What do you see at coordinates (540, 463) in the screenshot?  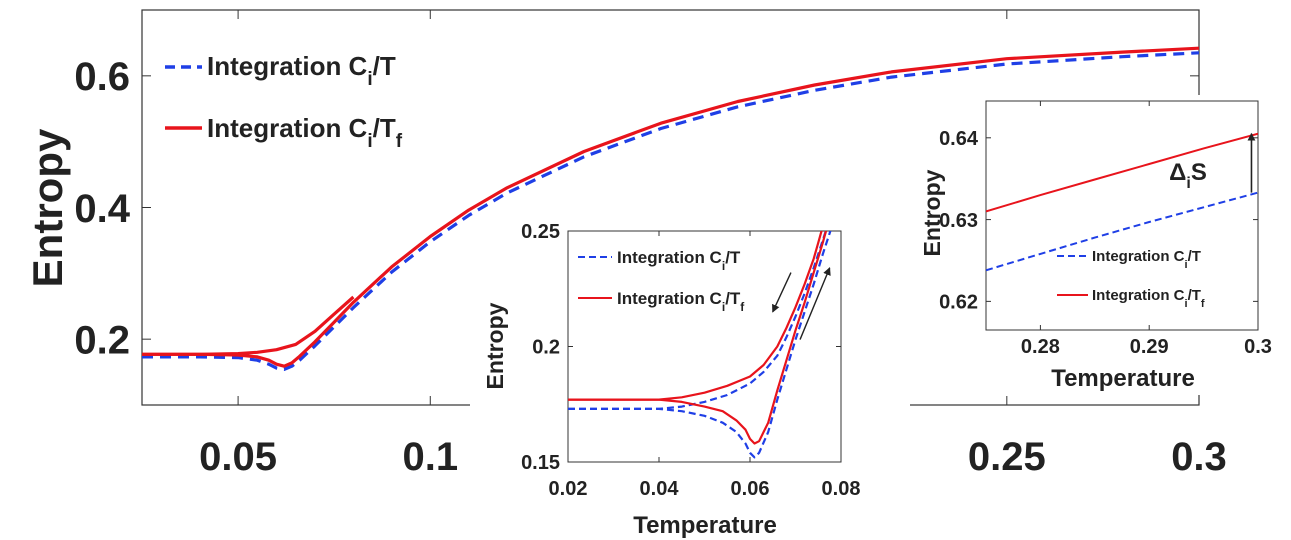 I see `inset-left-ytick-label-0: 0.15` at bounding box center [540, 463].